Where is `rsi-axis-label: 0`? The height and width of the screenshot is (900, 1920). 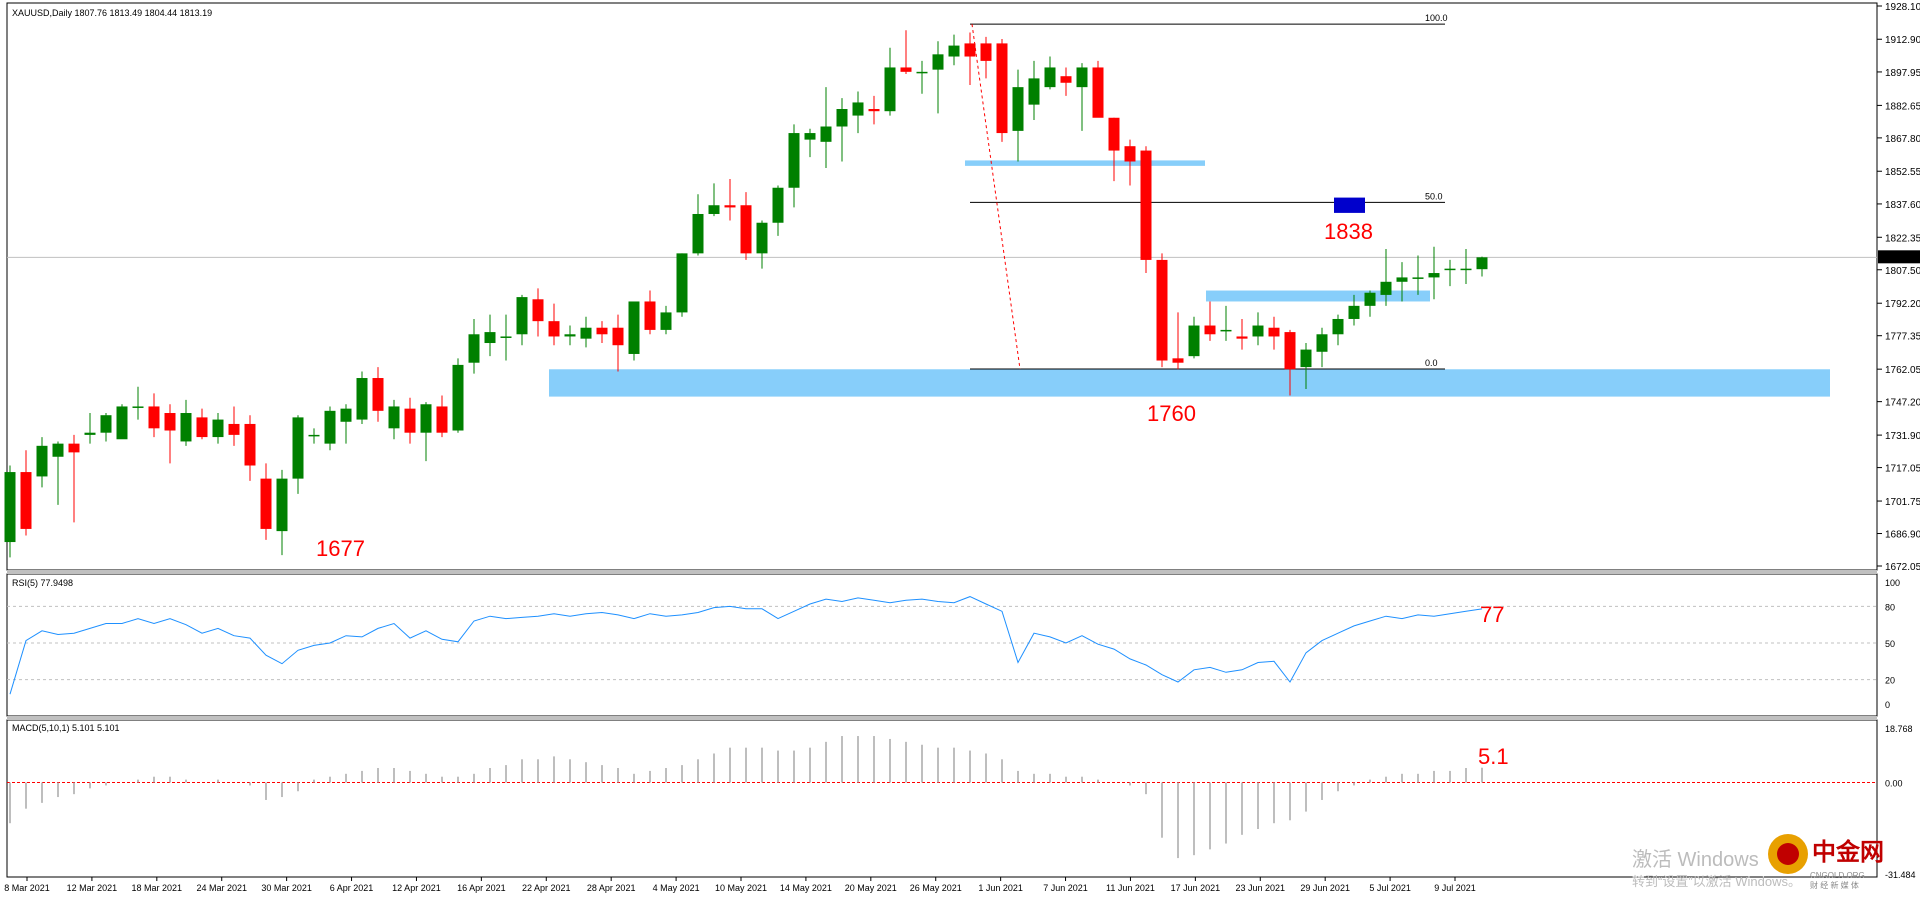 rsi-axis-label: 0 is located at coordinates (1887, 705).